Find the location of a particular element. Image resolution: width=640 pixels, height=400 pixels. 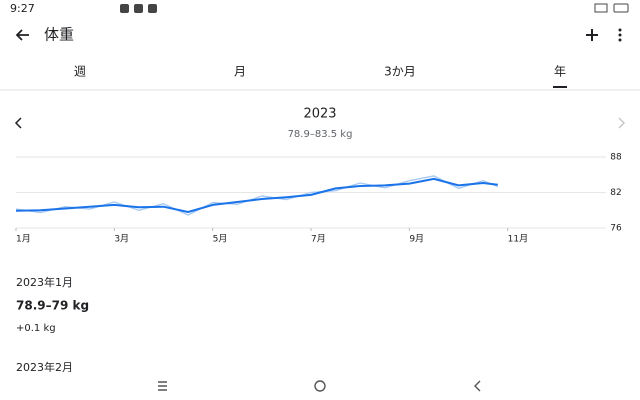

x-tick-label: 1月 is located at coordinates (23, 239).